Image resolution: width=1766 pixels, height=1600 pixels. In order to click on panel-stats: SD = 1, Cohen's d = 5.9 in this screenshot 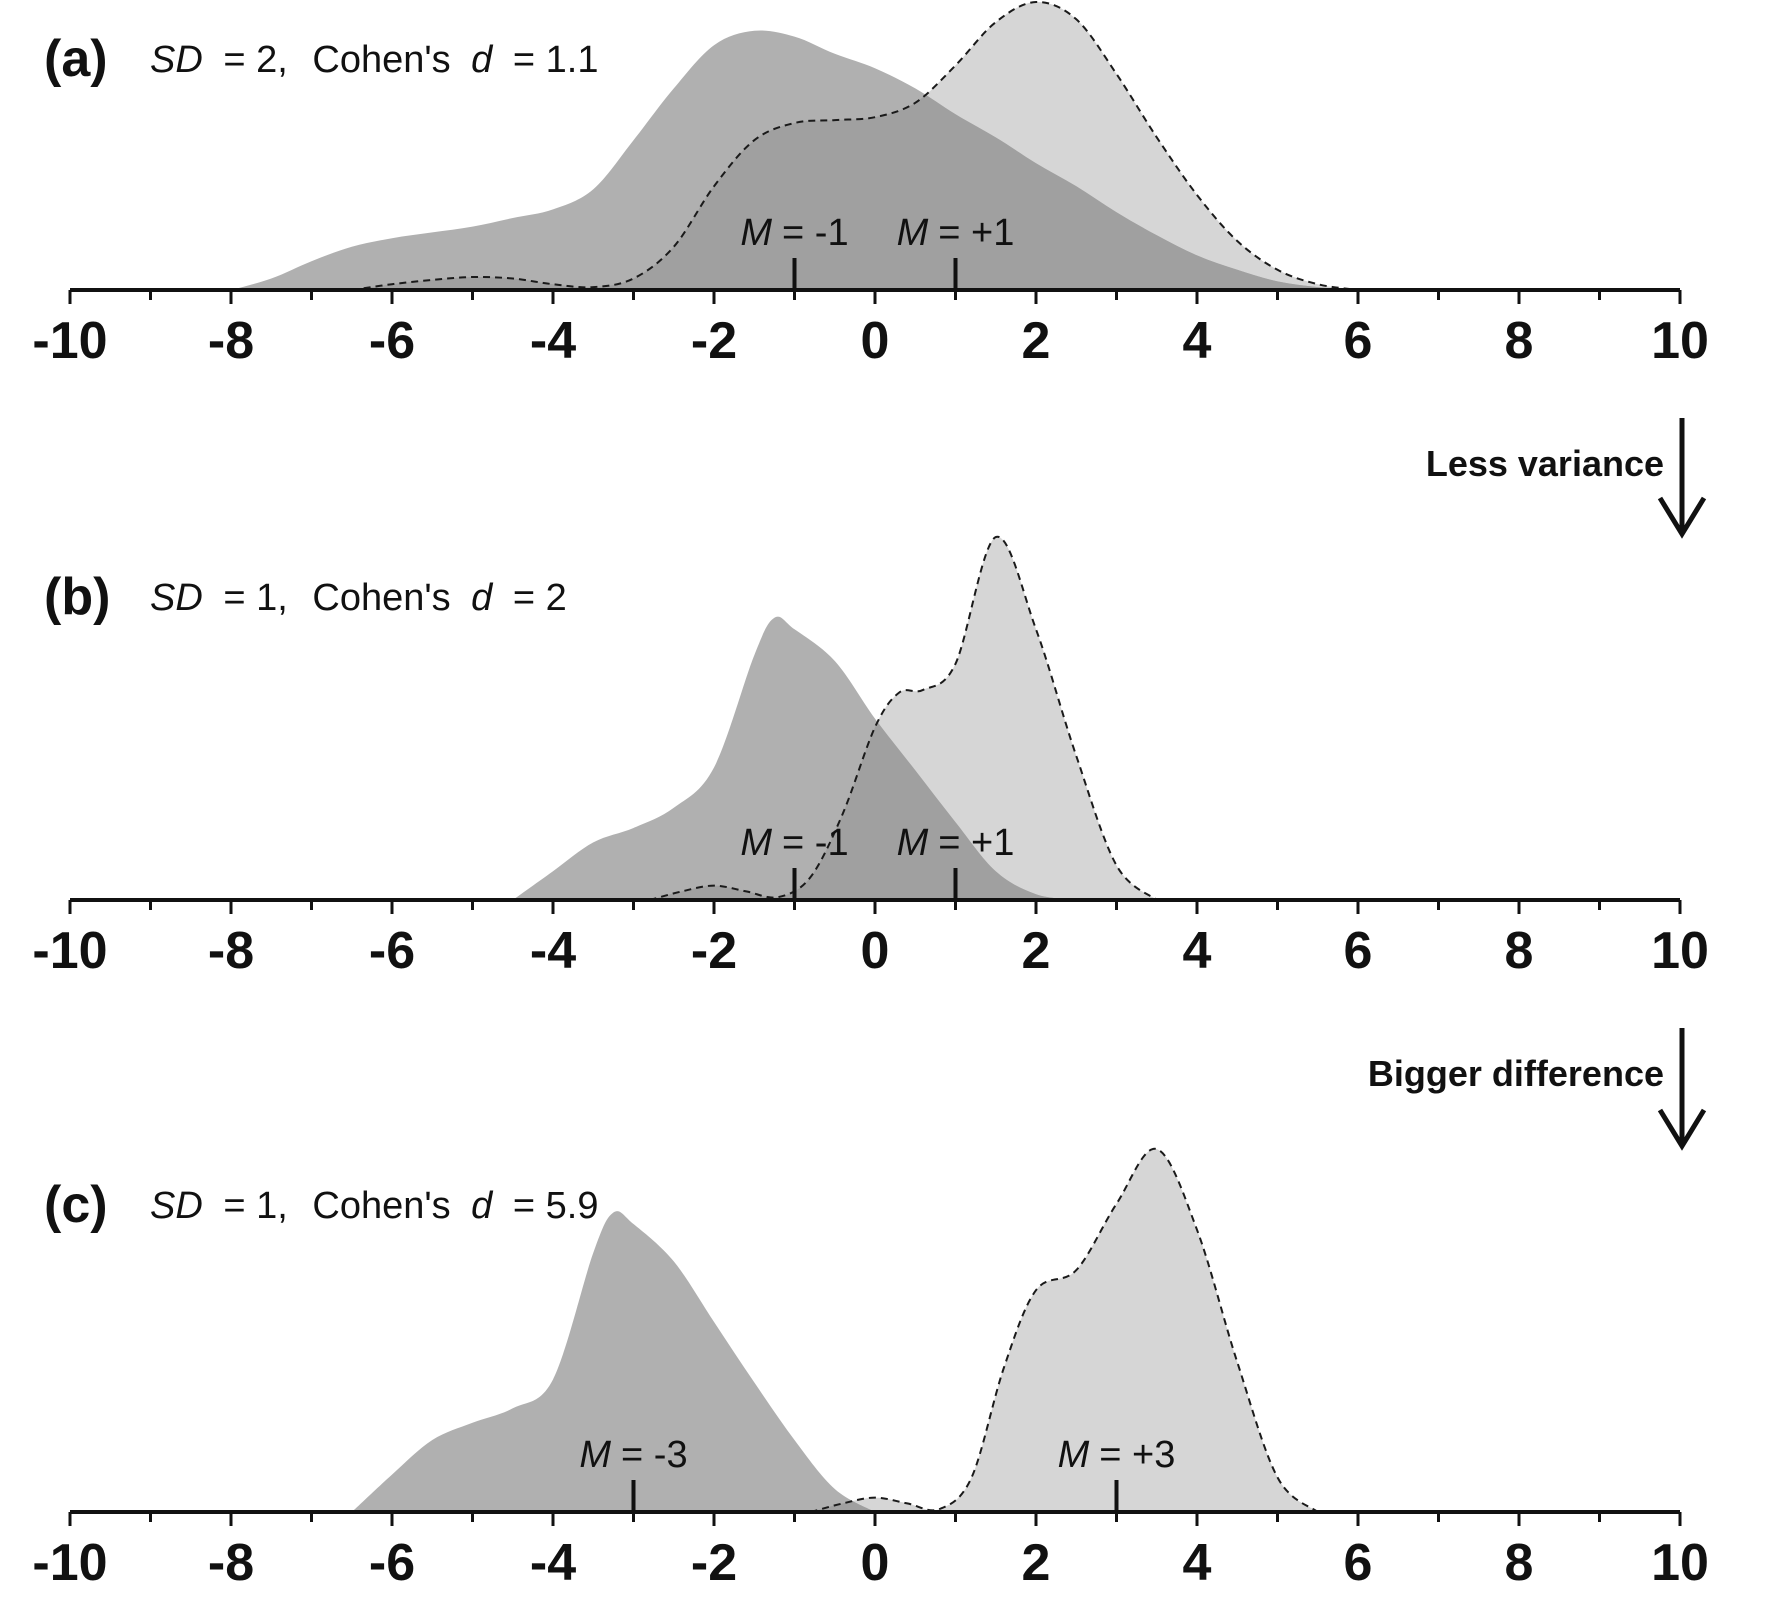, I will do `click(374, 1206)`.